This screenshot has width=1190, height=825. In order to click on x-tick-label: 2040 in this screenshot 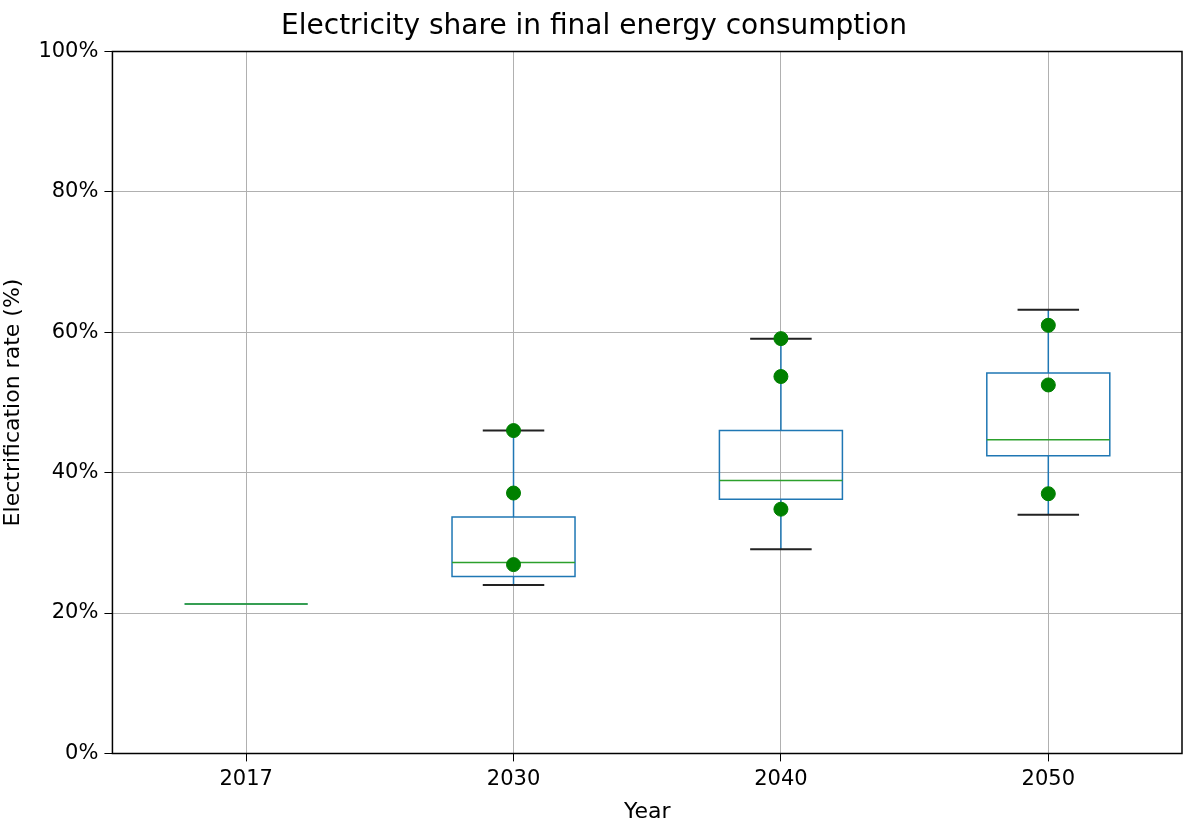, I will do `click(781, 778)`.